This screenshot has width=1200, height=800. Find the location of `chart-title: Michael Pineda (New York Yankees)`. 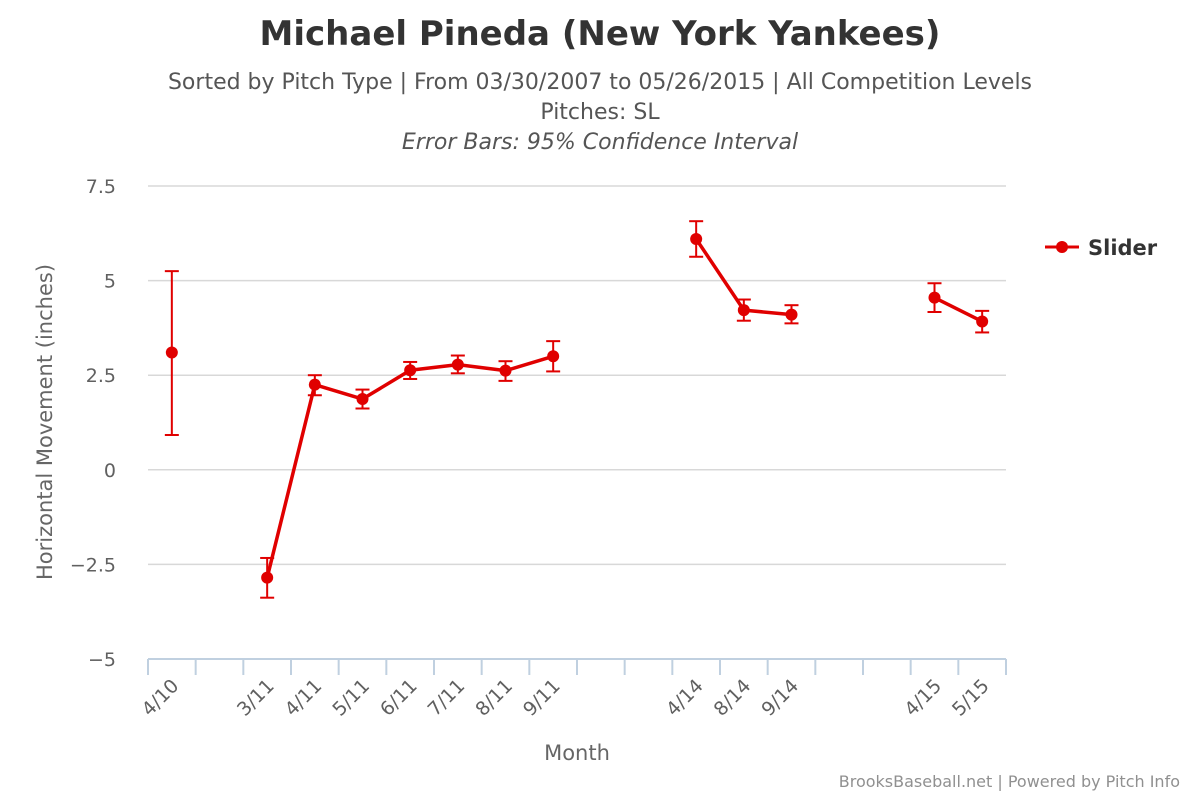

chart-title: Michael Pineda (New York Yankees) is located at coordinates (600, 34).